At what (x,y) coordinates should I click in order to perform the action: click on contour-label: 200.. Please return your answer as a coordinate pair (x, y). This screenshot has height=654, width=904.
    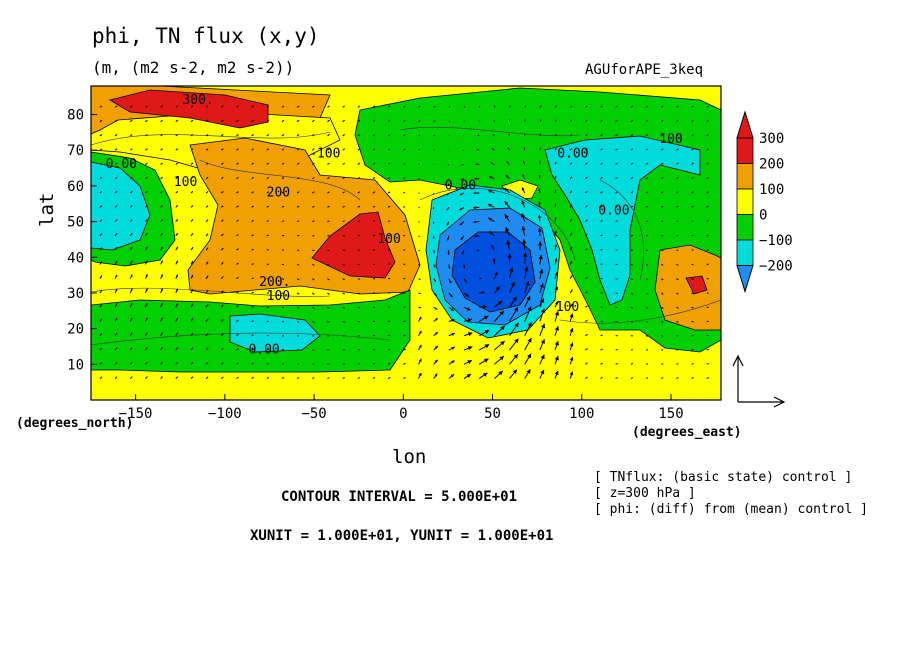
    Looking at the image, I should click on (274, 282).